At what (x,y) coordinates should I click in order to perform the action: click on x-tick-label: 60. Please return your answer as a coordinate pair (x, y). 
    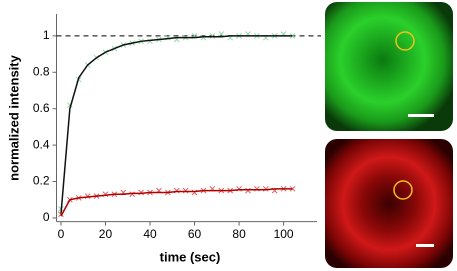
    Looking at the image, I should click on (195, 234).